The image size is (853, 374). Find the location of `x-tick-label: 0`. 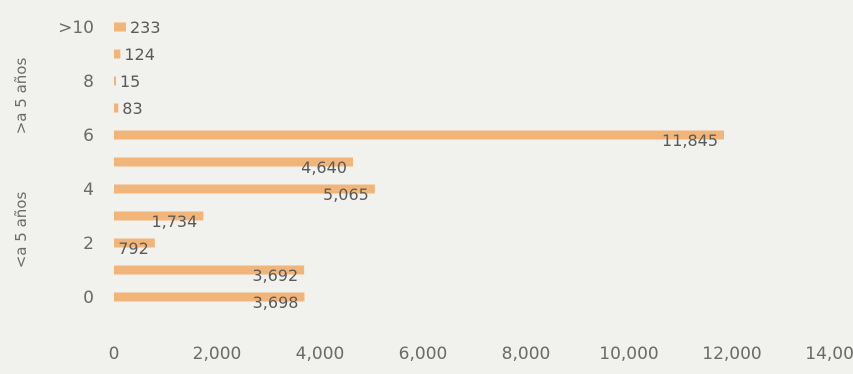

x-tick-label: 0 is located at coordinates (114, 354).